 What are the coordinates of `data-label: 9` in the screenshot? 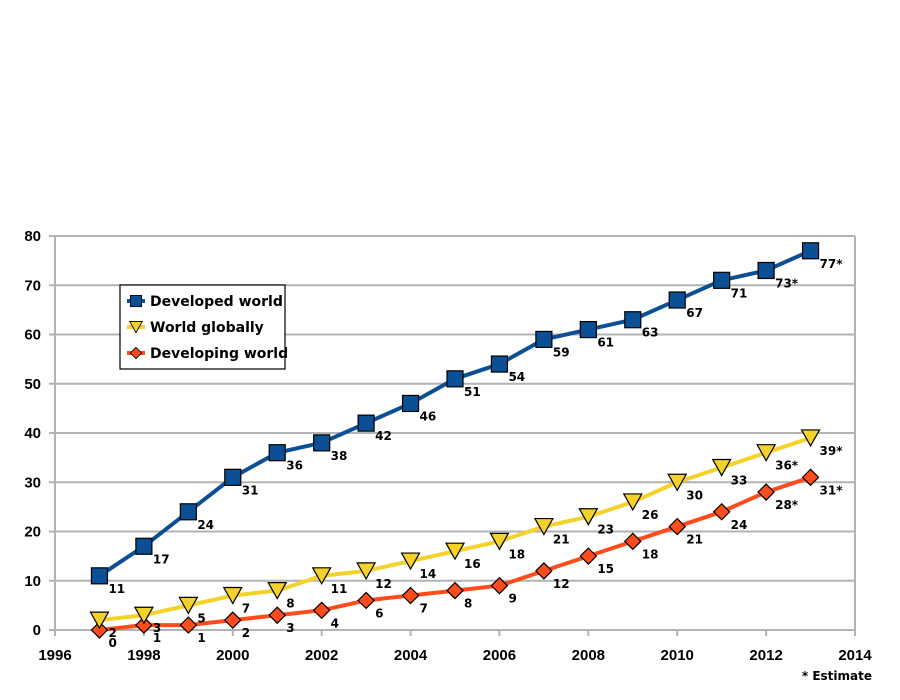 It's located at (512, 599).